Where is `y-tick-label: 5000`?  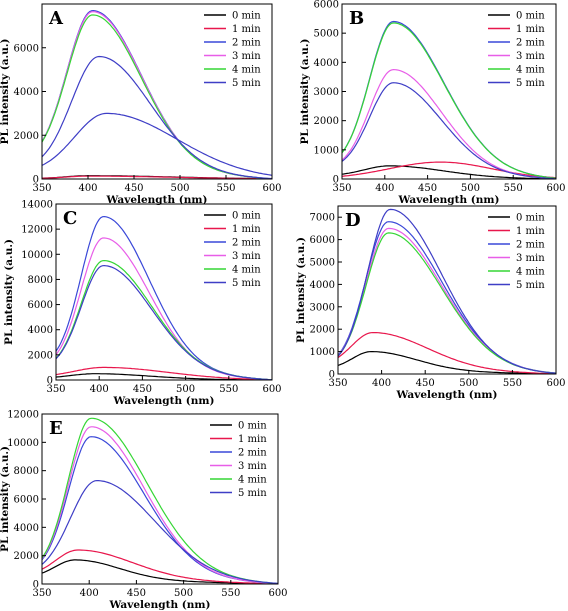
y-tick-label: 5000 is located at coordinates (326, 34).